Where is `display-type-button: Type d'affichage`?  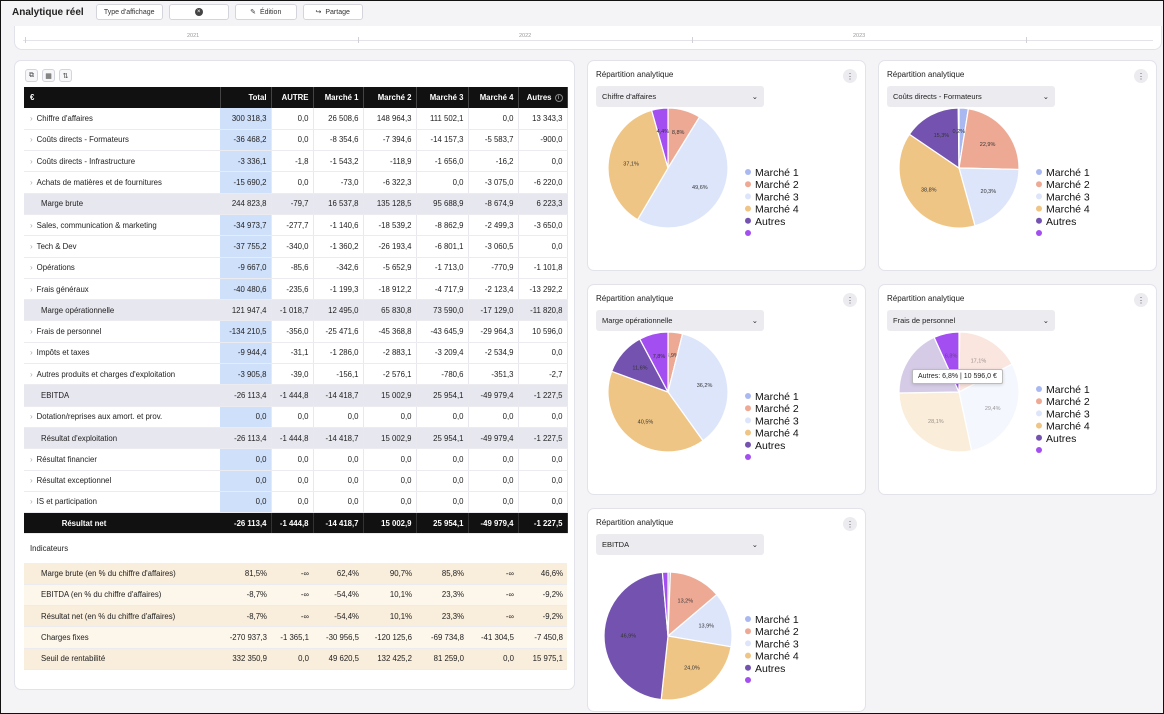 display-type-button: Type d'affichage is located at coordinates (129, 12).